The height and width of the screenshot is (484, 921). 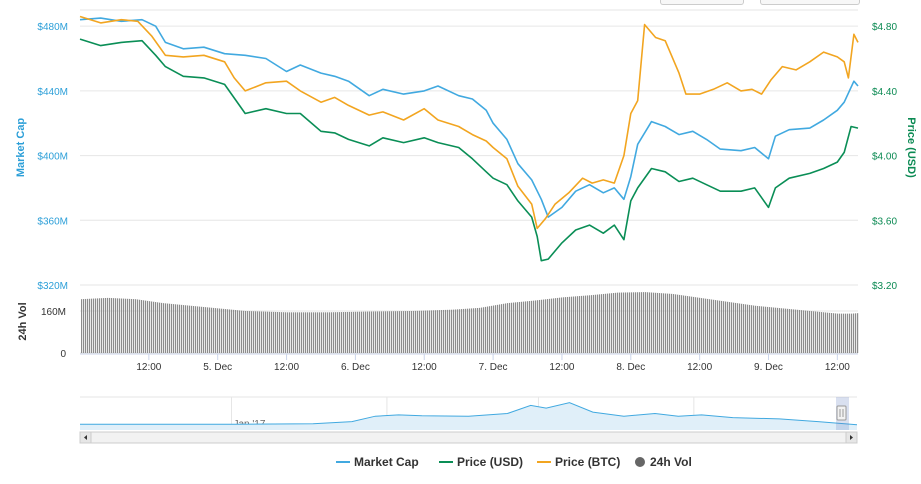 I want to click on zoom-button-left, so click(x=702, y=2).